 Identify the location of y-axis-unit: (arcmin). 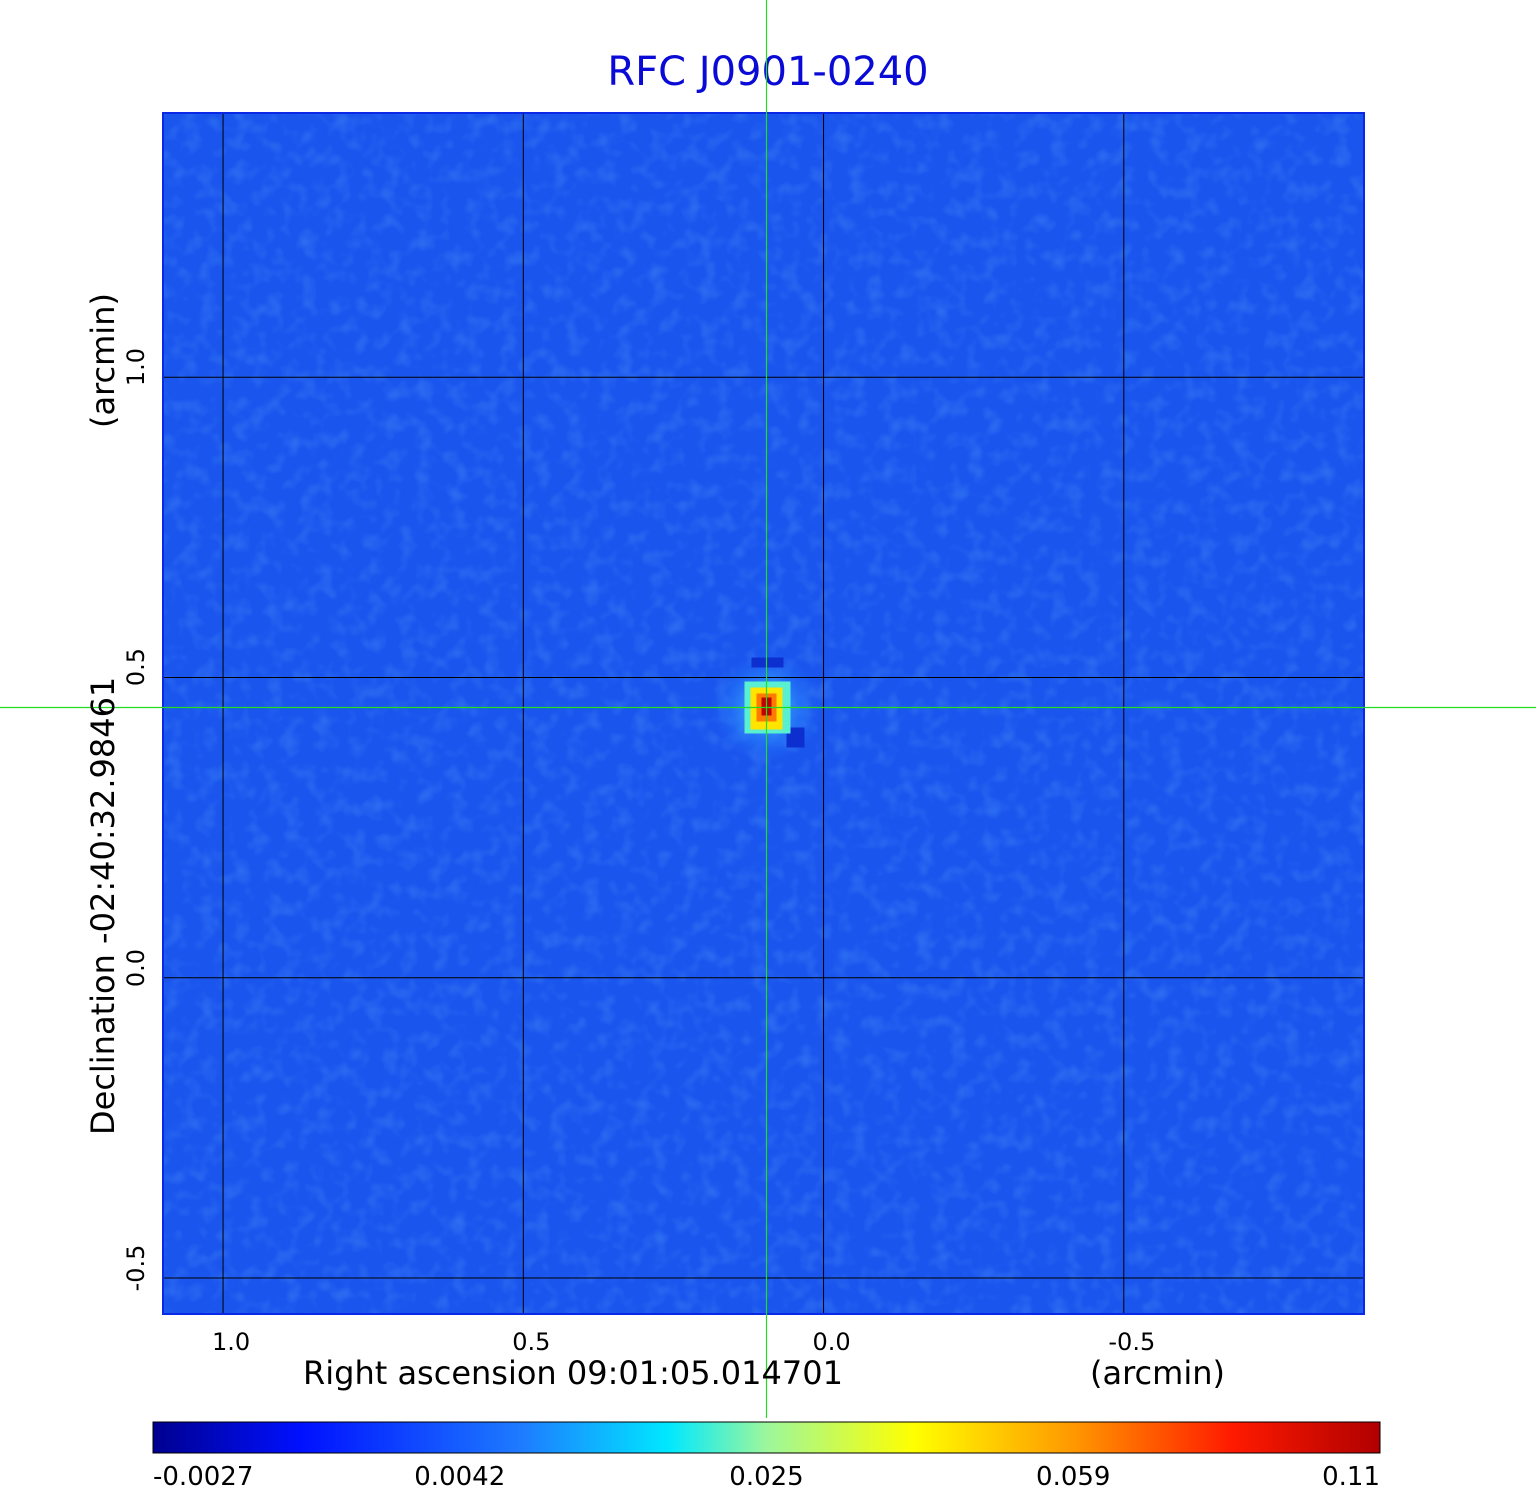
(103, 360).